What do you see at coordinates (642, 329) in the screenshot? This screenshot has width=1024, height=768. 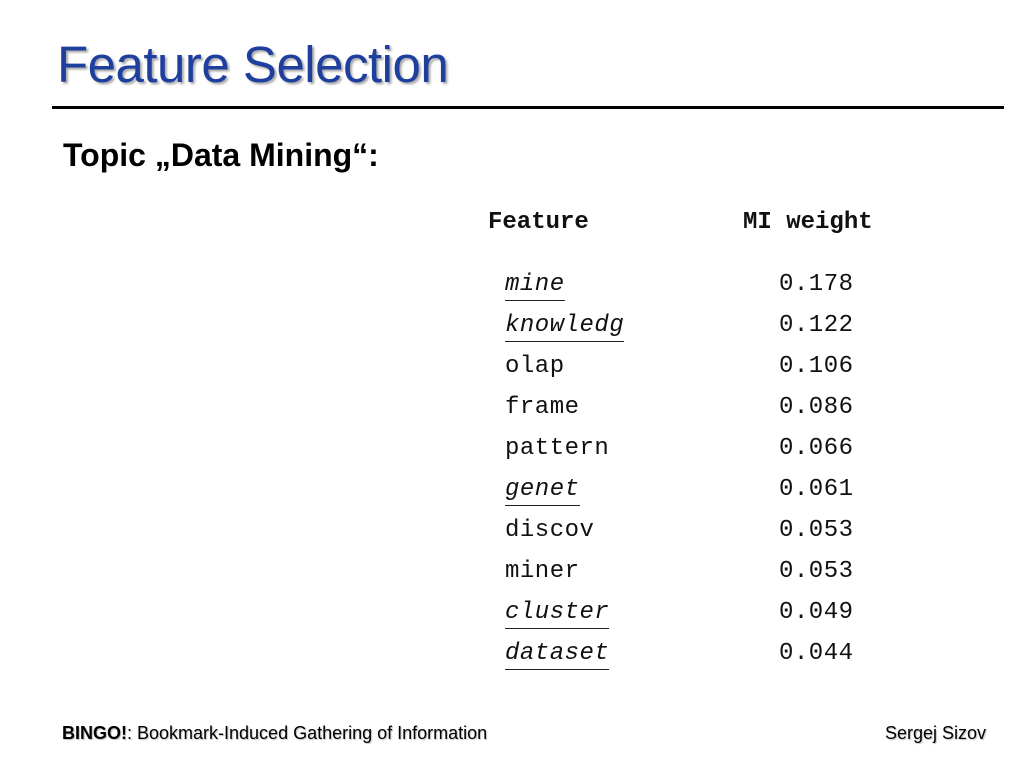 I see `feature-cell: knowledg` at bounding box center [642, 329].